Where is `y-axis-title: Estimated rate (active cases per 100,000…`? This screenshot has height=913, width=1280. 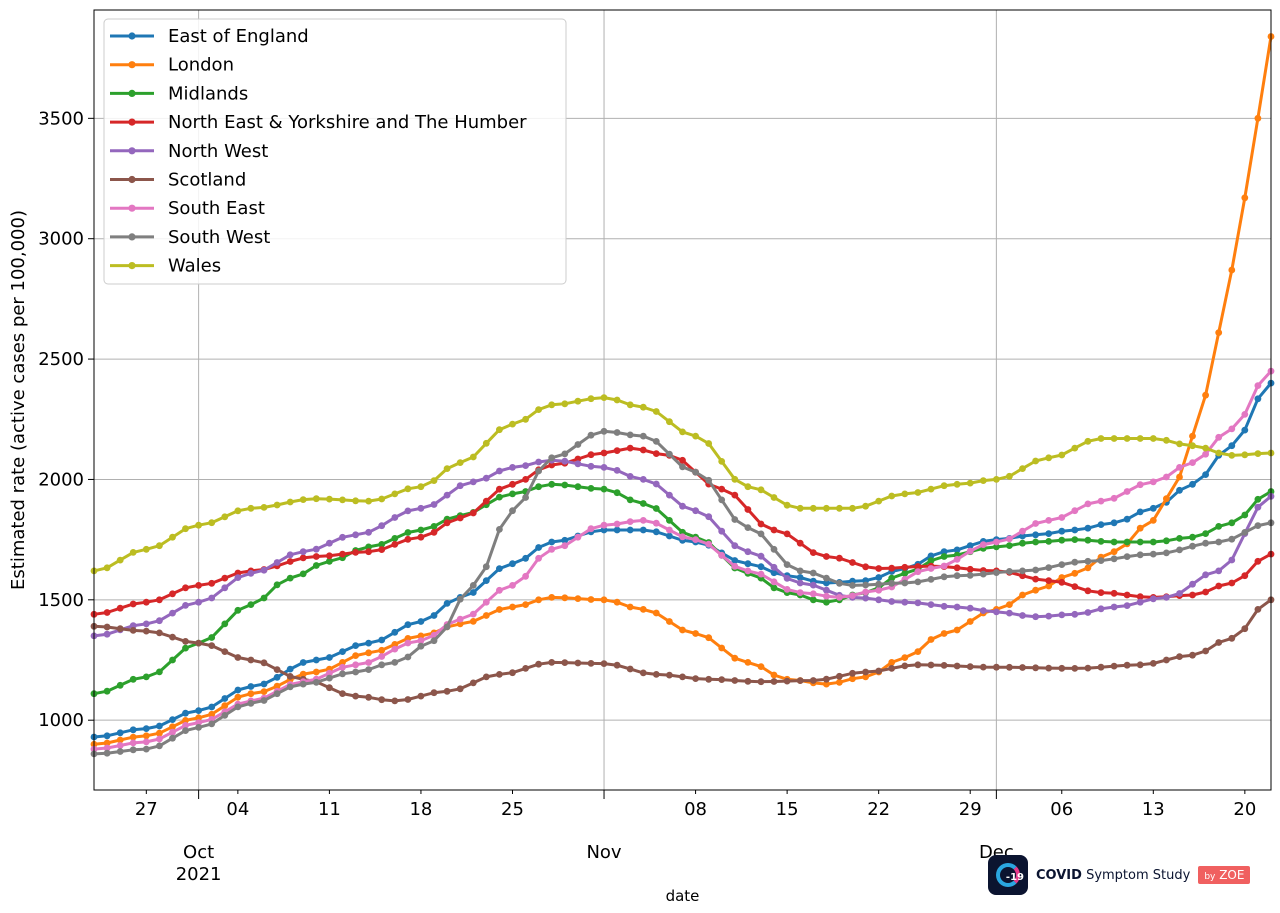 y-axis-title: Estimated rate (active cases per 100,000… is located at coordinates (18, 400).